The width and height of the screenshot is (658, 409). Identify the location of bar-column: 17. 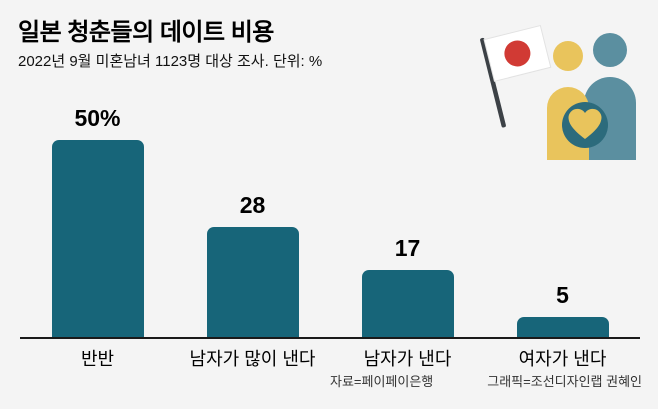
(407, 286).